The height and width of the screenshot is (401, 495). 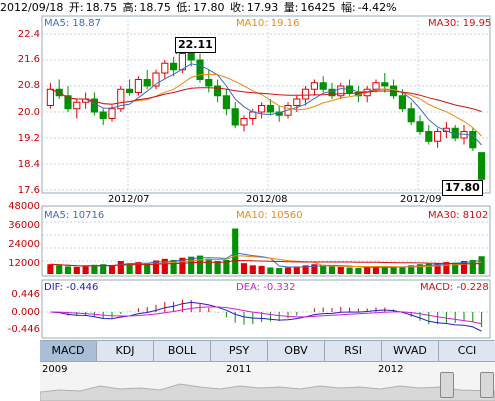 What do you see at coordinates (377, 7) in the screenshot?
I see `header-change: -4.42%` at bounding box center [377, 7].